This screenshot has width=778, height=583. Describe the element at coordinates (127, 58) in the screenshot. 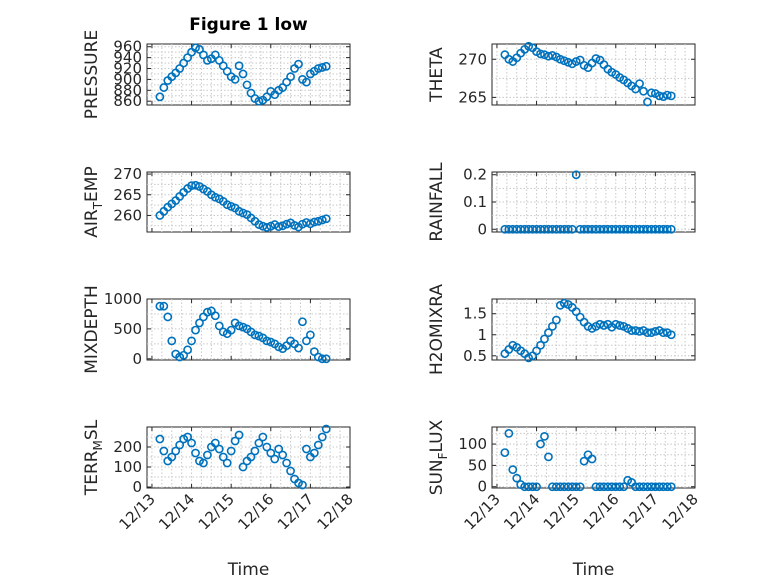

I see `y-tick-label: 940` at that location.